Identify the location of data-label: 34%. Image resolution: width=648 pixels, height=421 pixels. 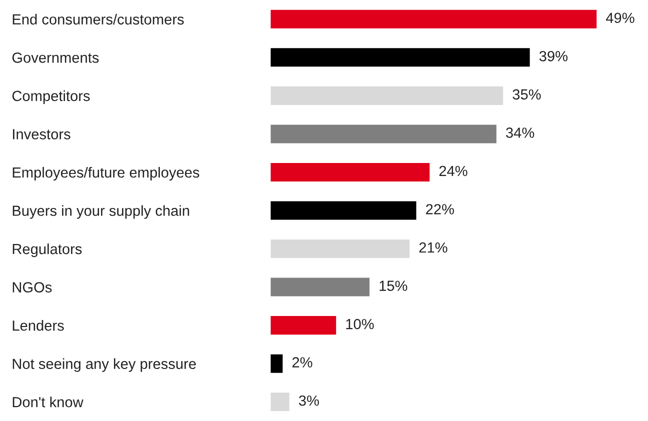
(520, 133).